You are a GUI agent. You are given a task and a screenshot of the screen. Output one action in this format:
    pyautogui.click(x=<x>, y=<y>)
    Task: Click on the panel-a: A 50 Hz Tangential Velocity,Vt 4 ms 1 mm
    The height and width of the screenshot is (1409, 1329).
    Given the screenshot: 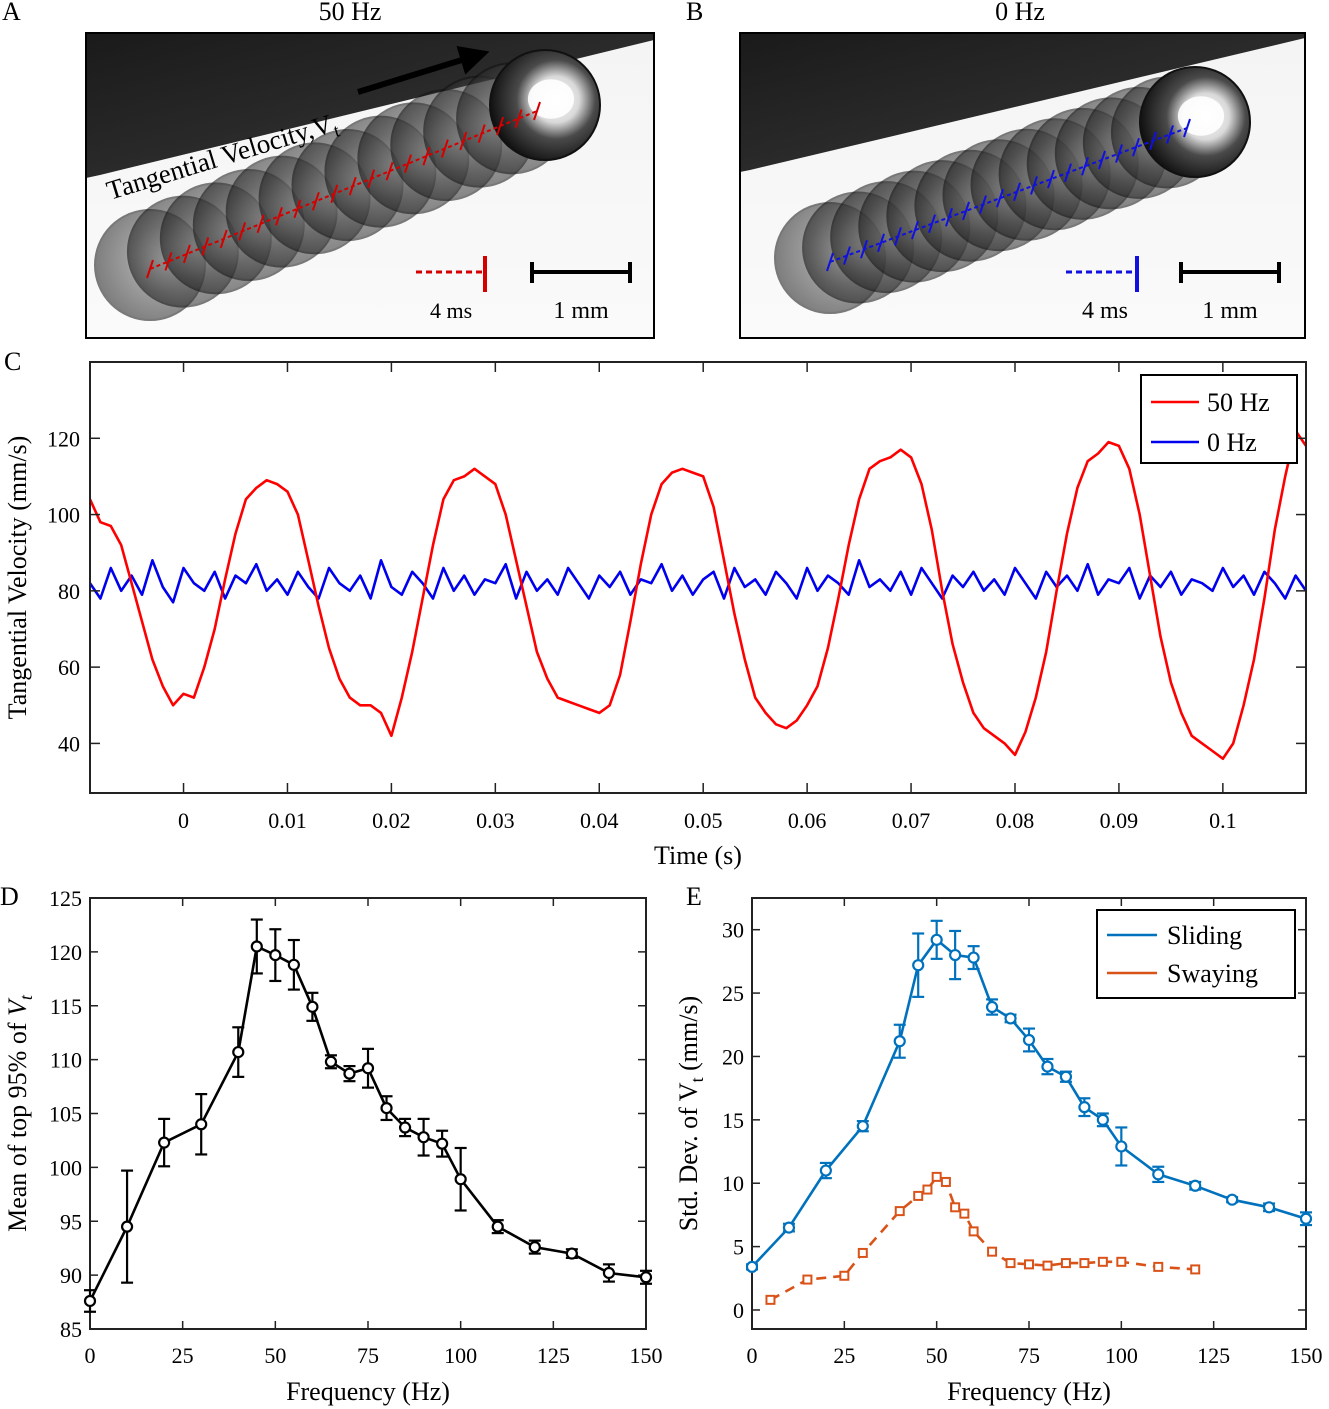 What is the action you would take?
    pyautogui.click(x=328, y=169)
    